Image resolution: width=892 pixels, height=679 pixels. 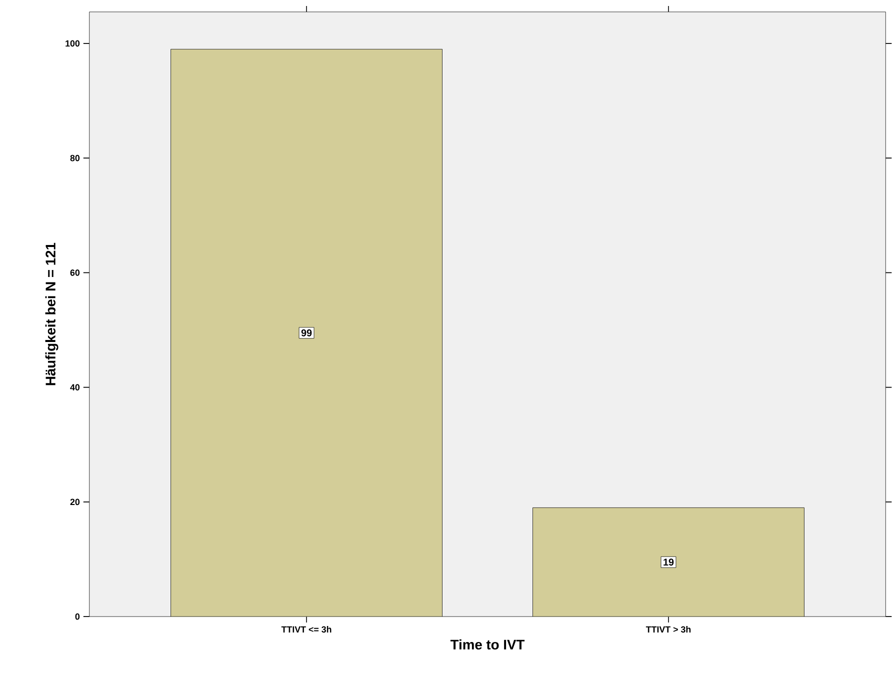 What do you see at coordinates (51, 314) in the screenshot?
I see `y-axis-title: Häufigkeit bei N = 121` at bounding box center [51, 314].